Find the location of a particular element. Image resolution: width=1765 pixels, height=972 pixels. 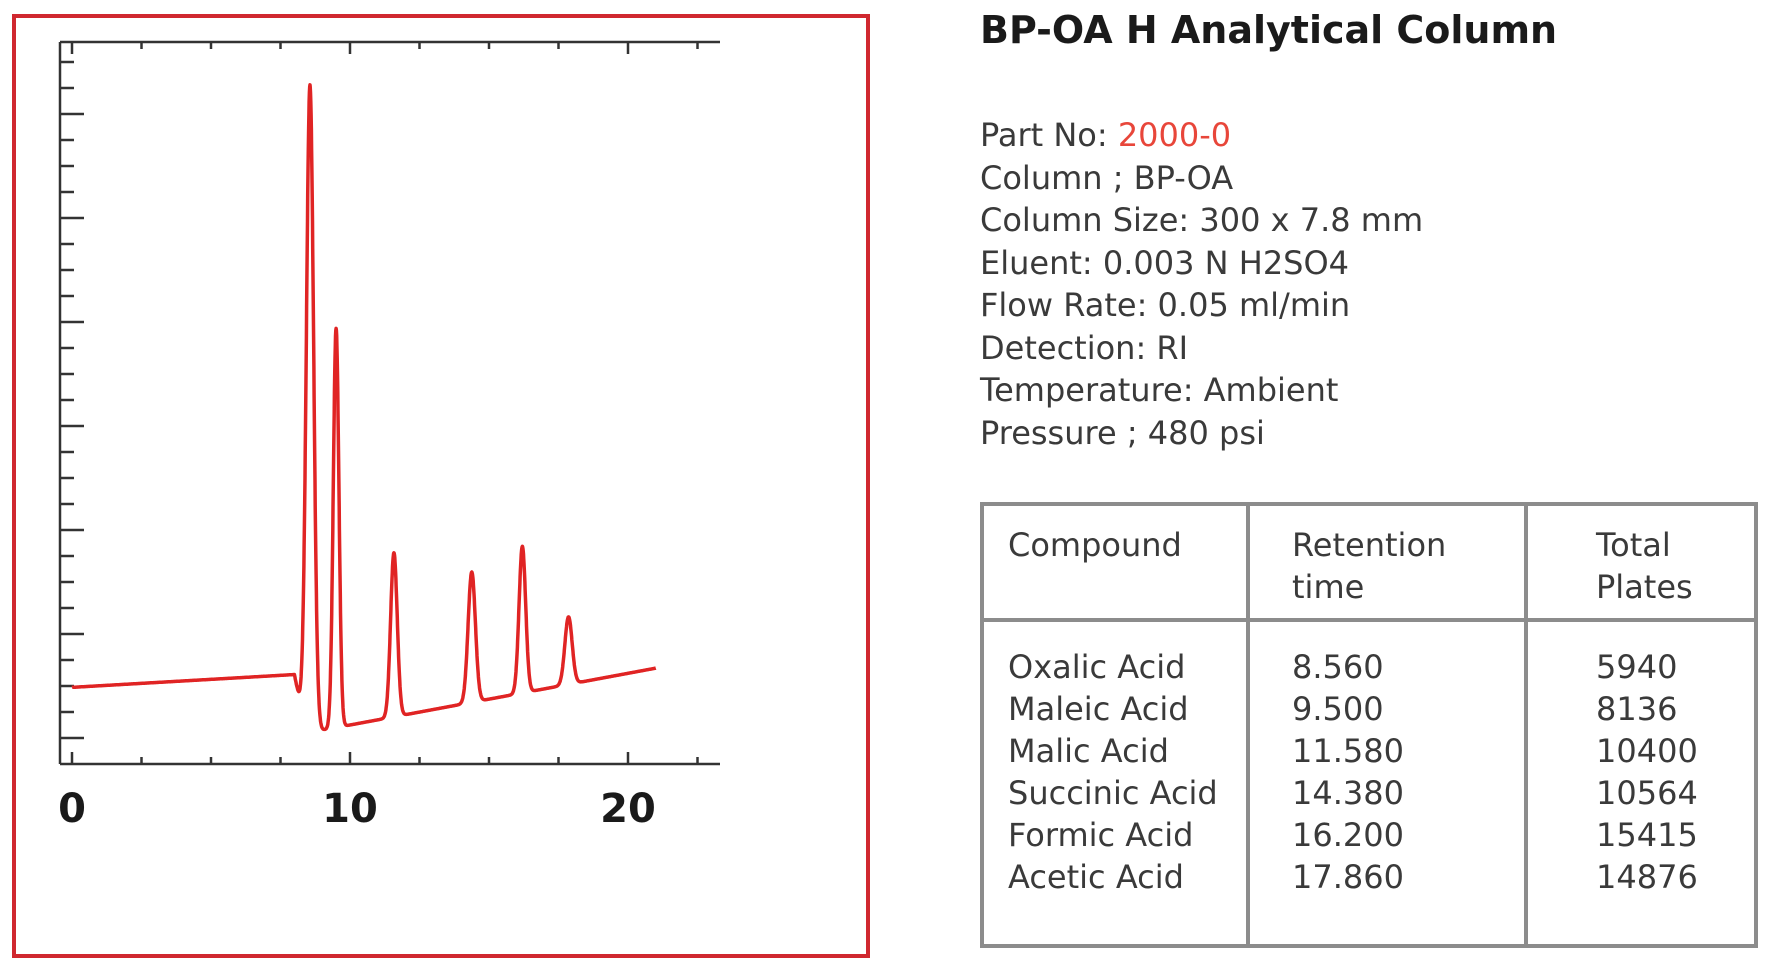

header-plates-line2: Plates is located at coordinates (1644, 587).